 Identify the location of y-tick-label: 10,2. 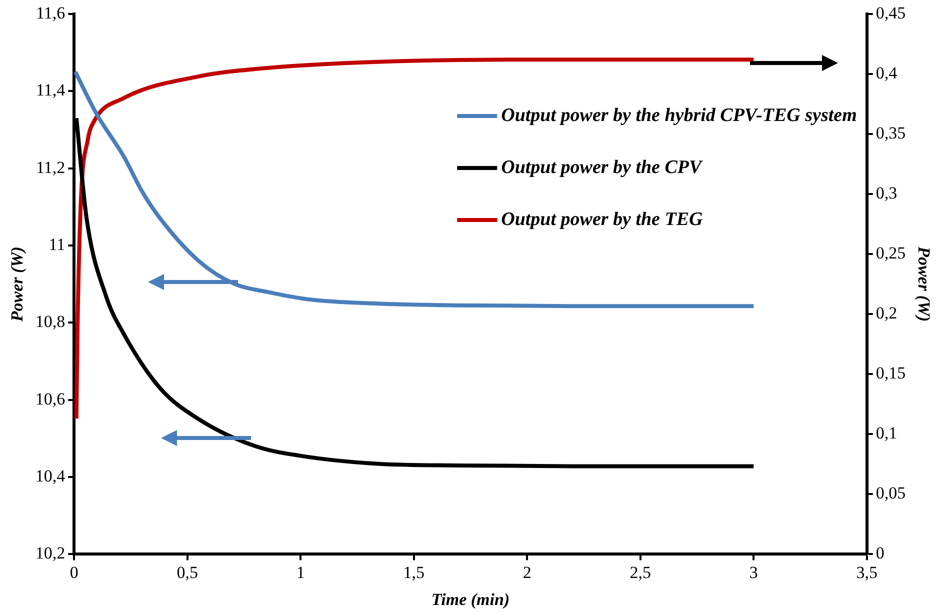
(50, 553).